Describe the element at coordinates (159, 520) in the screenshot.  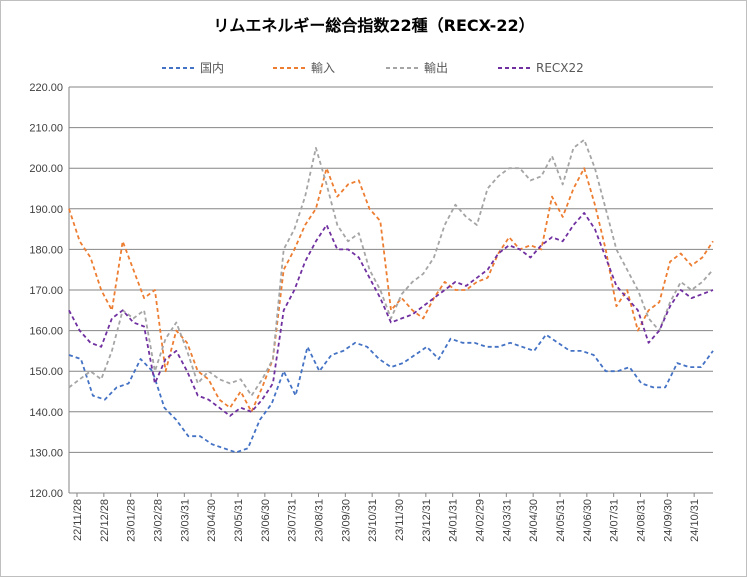
I see `x-tick-label: 23/02/28` at that location.